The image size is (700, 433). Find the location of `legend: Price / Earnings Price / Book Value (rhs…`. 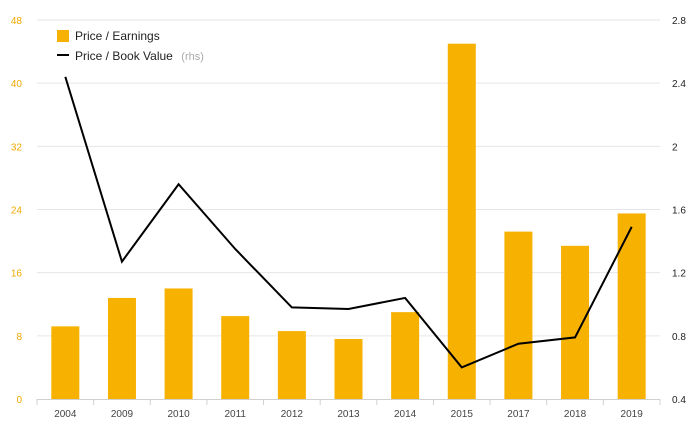

legend: Price / Earnings Price / Book Value (rhs… is located at coordinates (130, 46).